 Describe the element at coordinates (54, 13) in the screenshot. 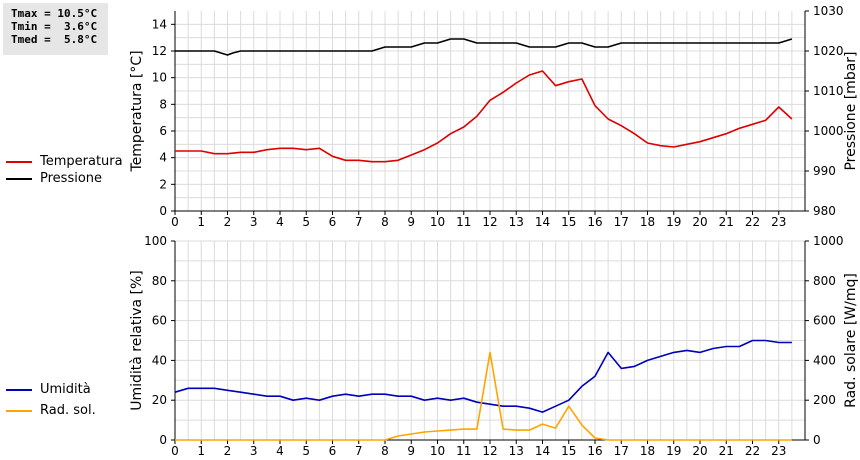

I see `tmax-text: Tmax = 10.5°C` at that location.